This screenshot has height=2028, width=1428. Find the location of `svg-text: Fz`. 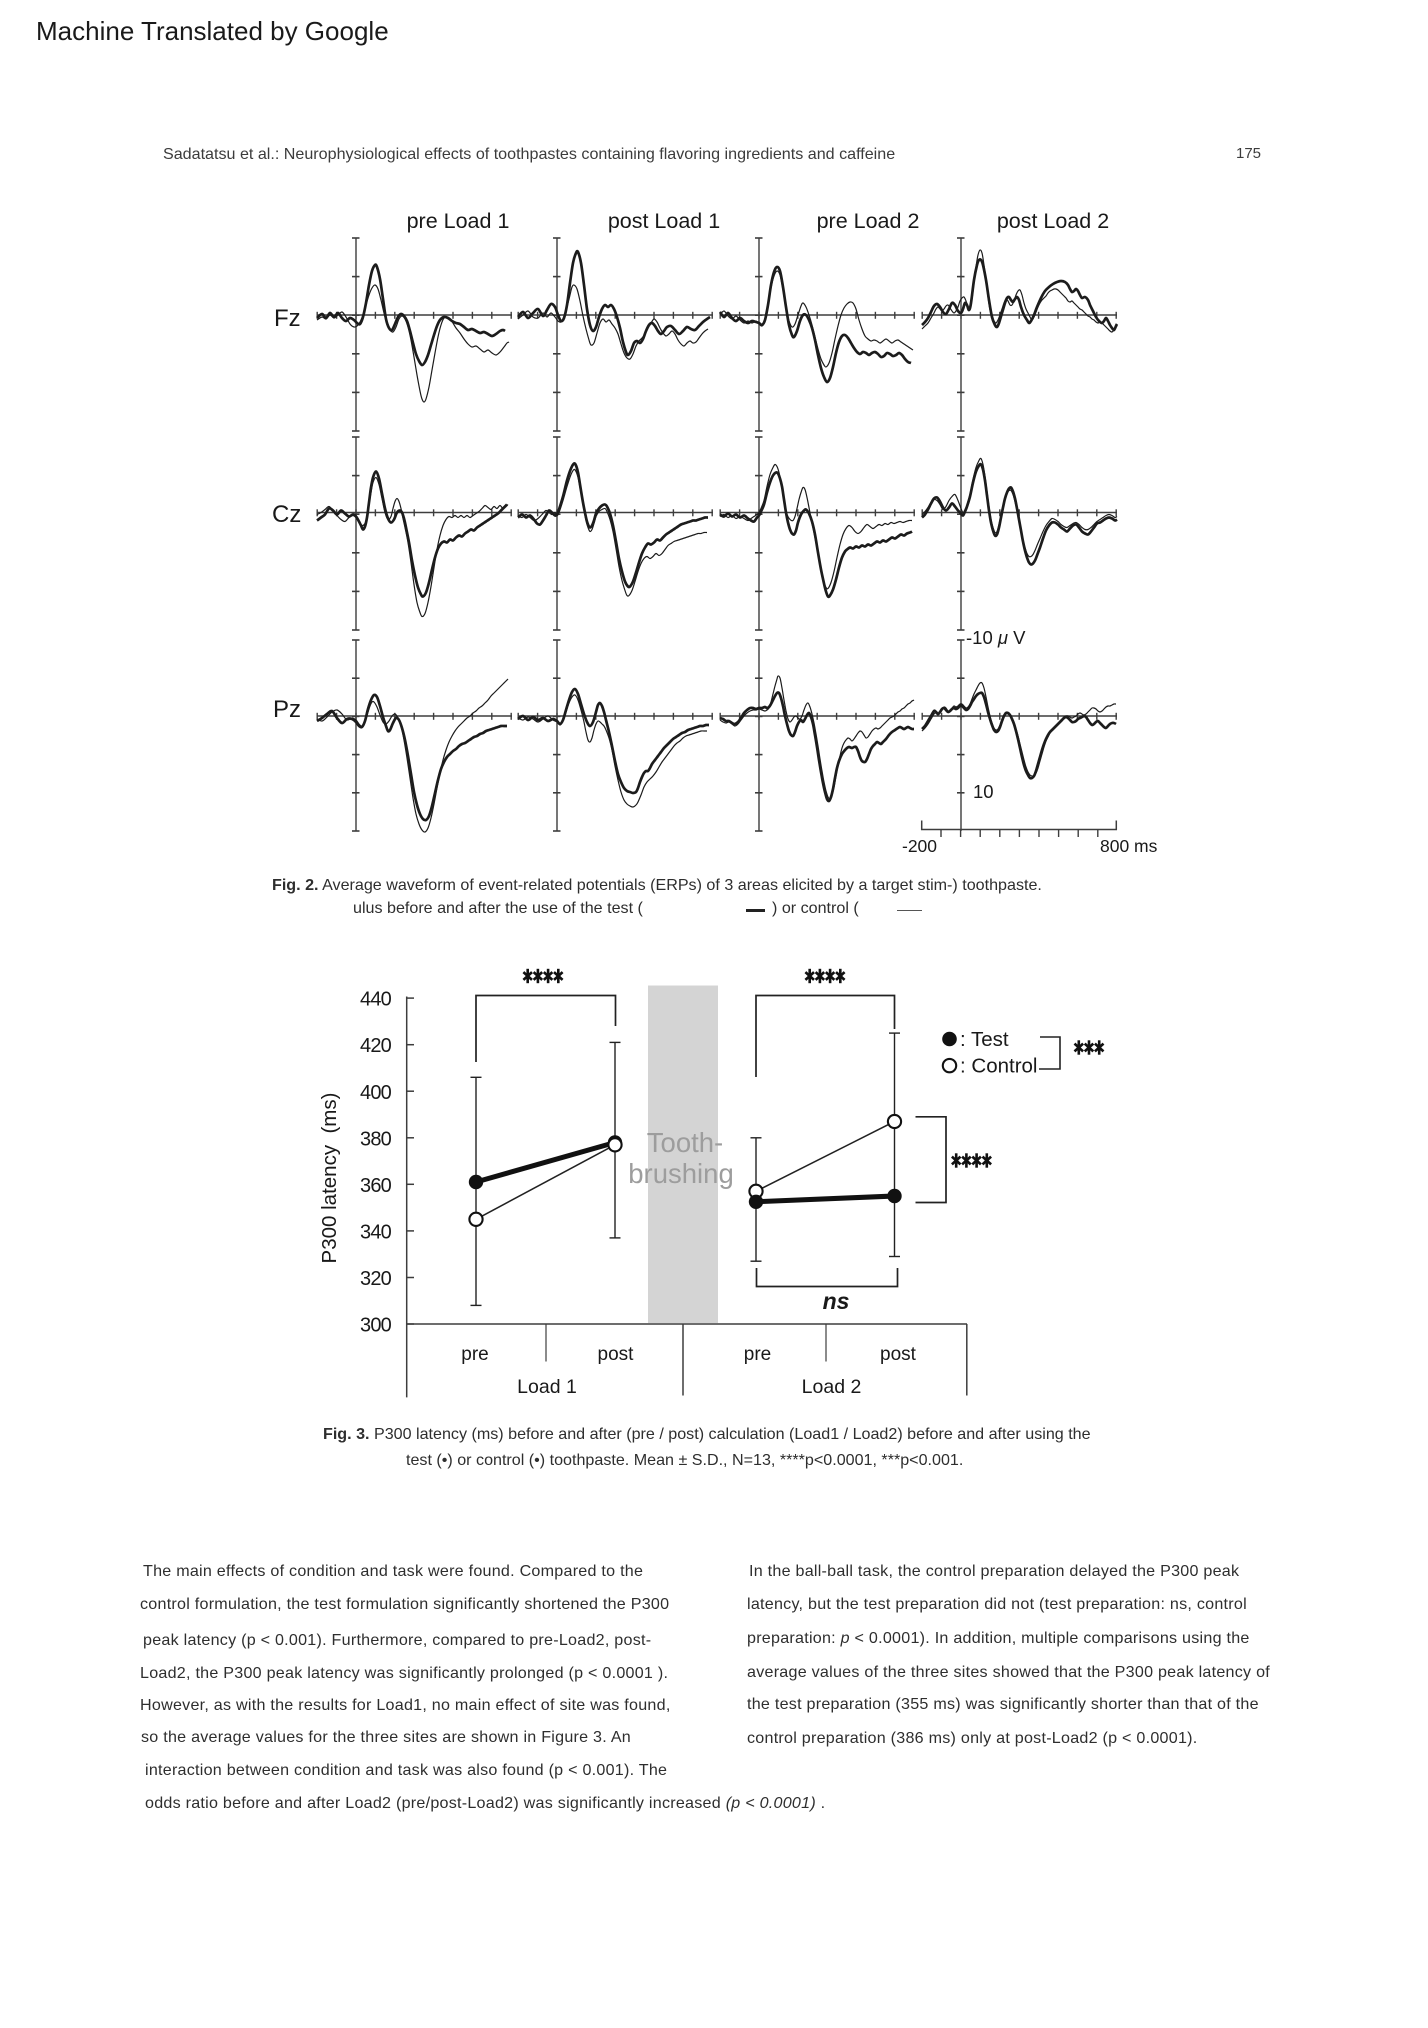

svg-text: Fz is located at coordinates (287, 318).